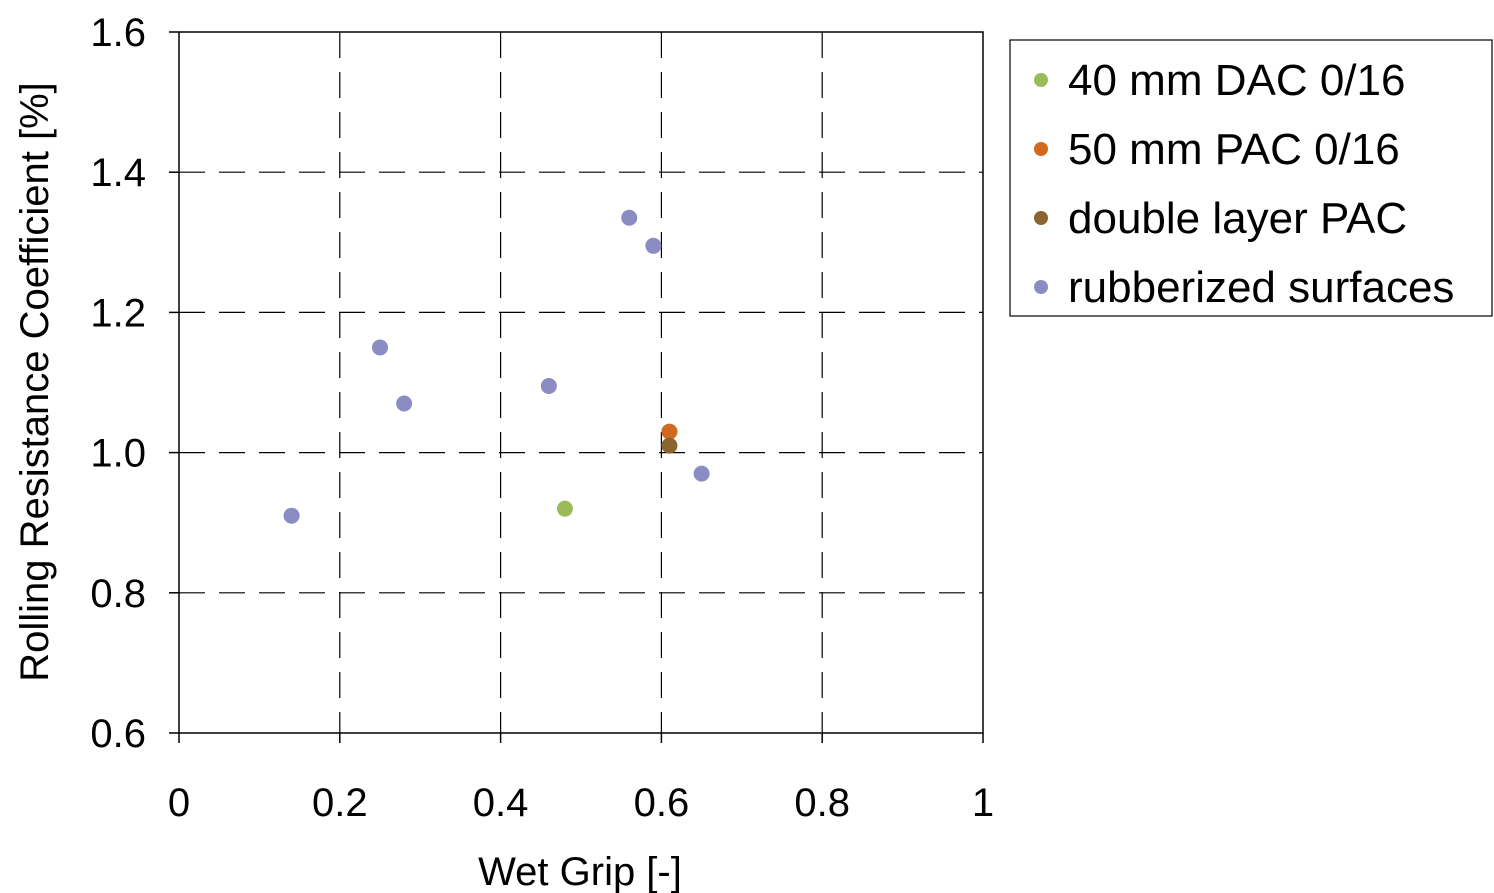 The width and height of the screenshot is (1494, 893). Describe the element at coordinates (118, 313) in the screenshot. I see `y-tick-label: 1.2` at that location.